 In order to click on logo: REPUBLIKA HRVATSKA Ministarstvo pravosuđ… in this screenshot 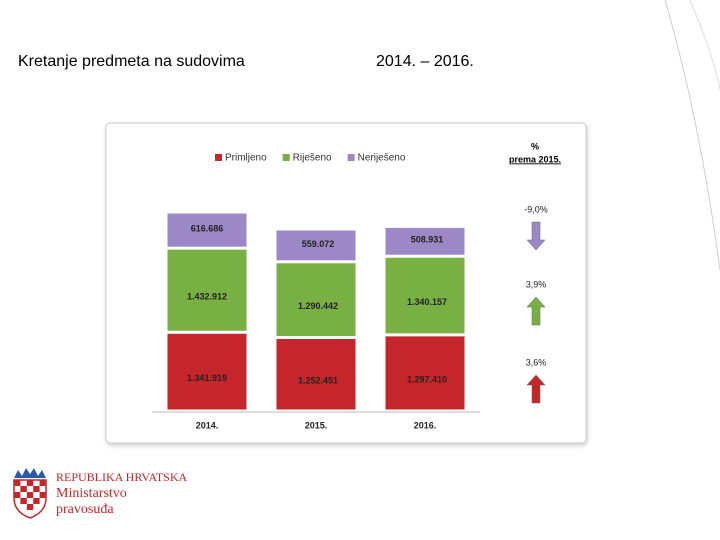, I will do `click(100, 493)`.